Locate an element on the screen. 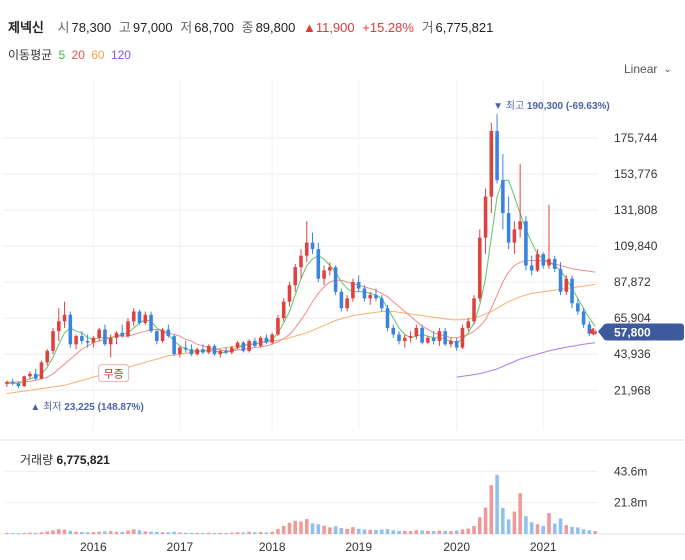  low-value: 68,700 is located at coordinates (214, 27).